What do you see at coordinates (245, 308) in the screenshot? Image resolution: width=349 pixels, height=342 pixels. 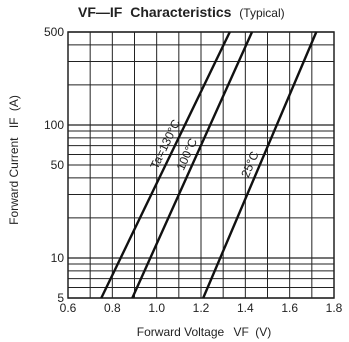 I see `x-tick-label: 1.4` at bounding box center [245, 308].